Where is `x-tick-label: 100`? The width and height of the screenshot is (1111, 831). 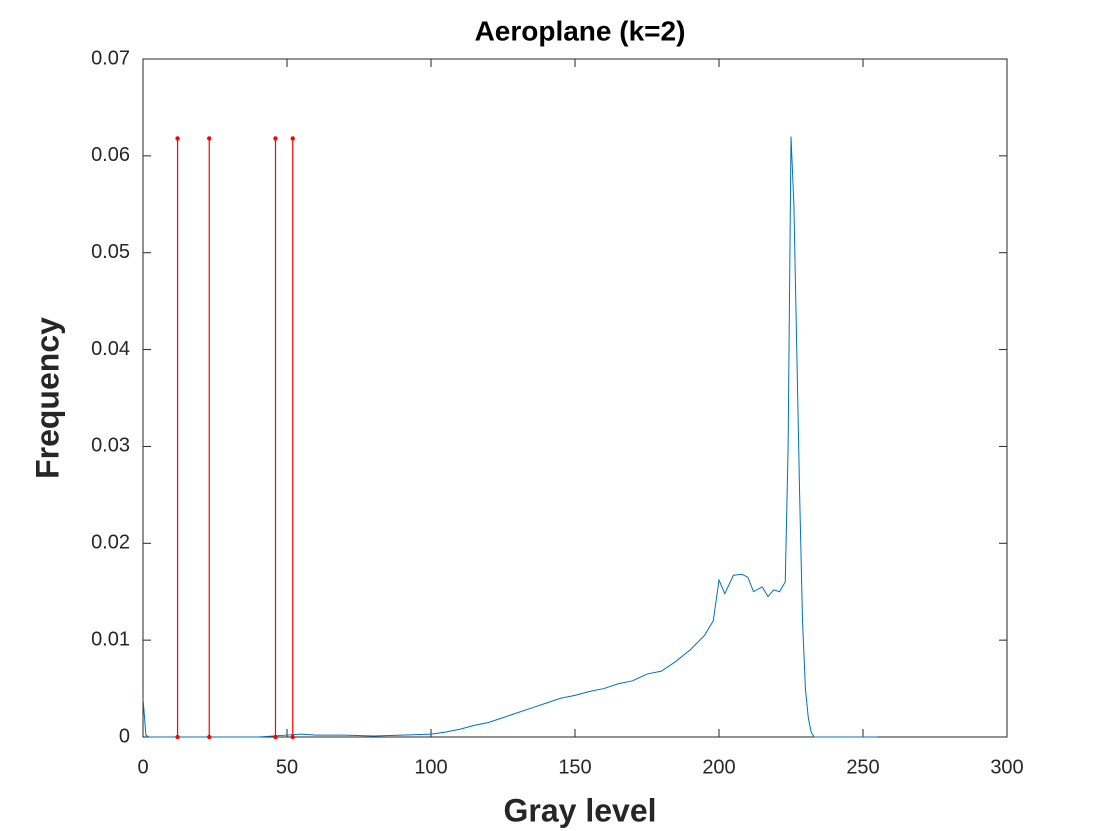 x-tick-label: 100 is located at coordinates (430, 767).